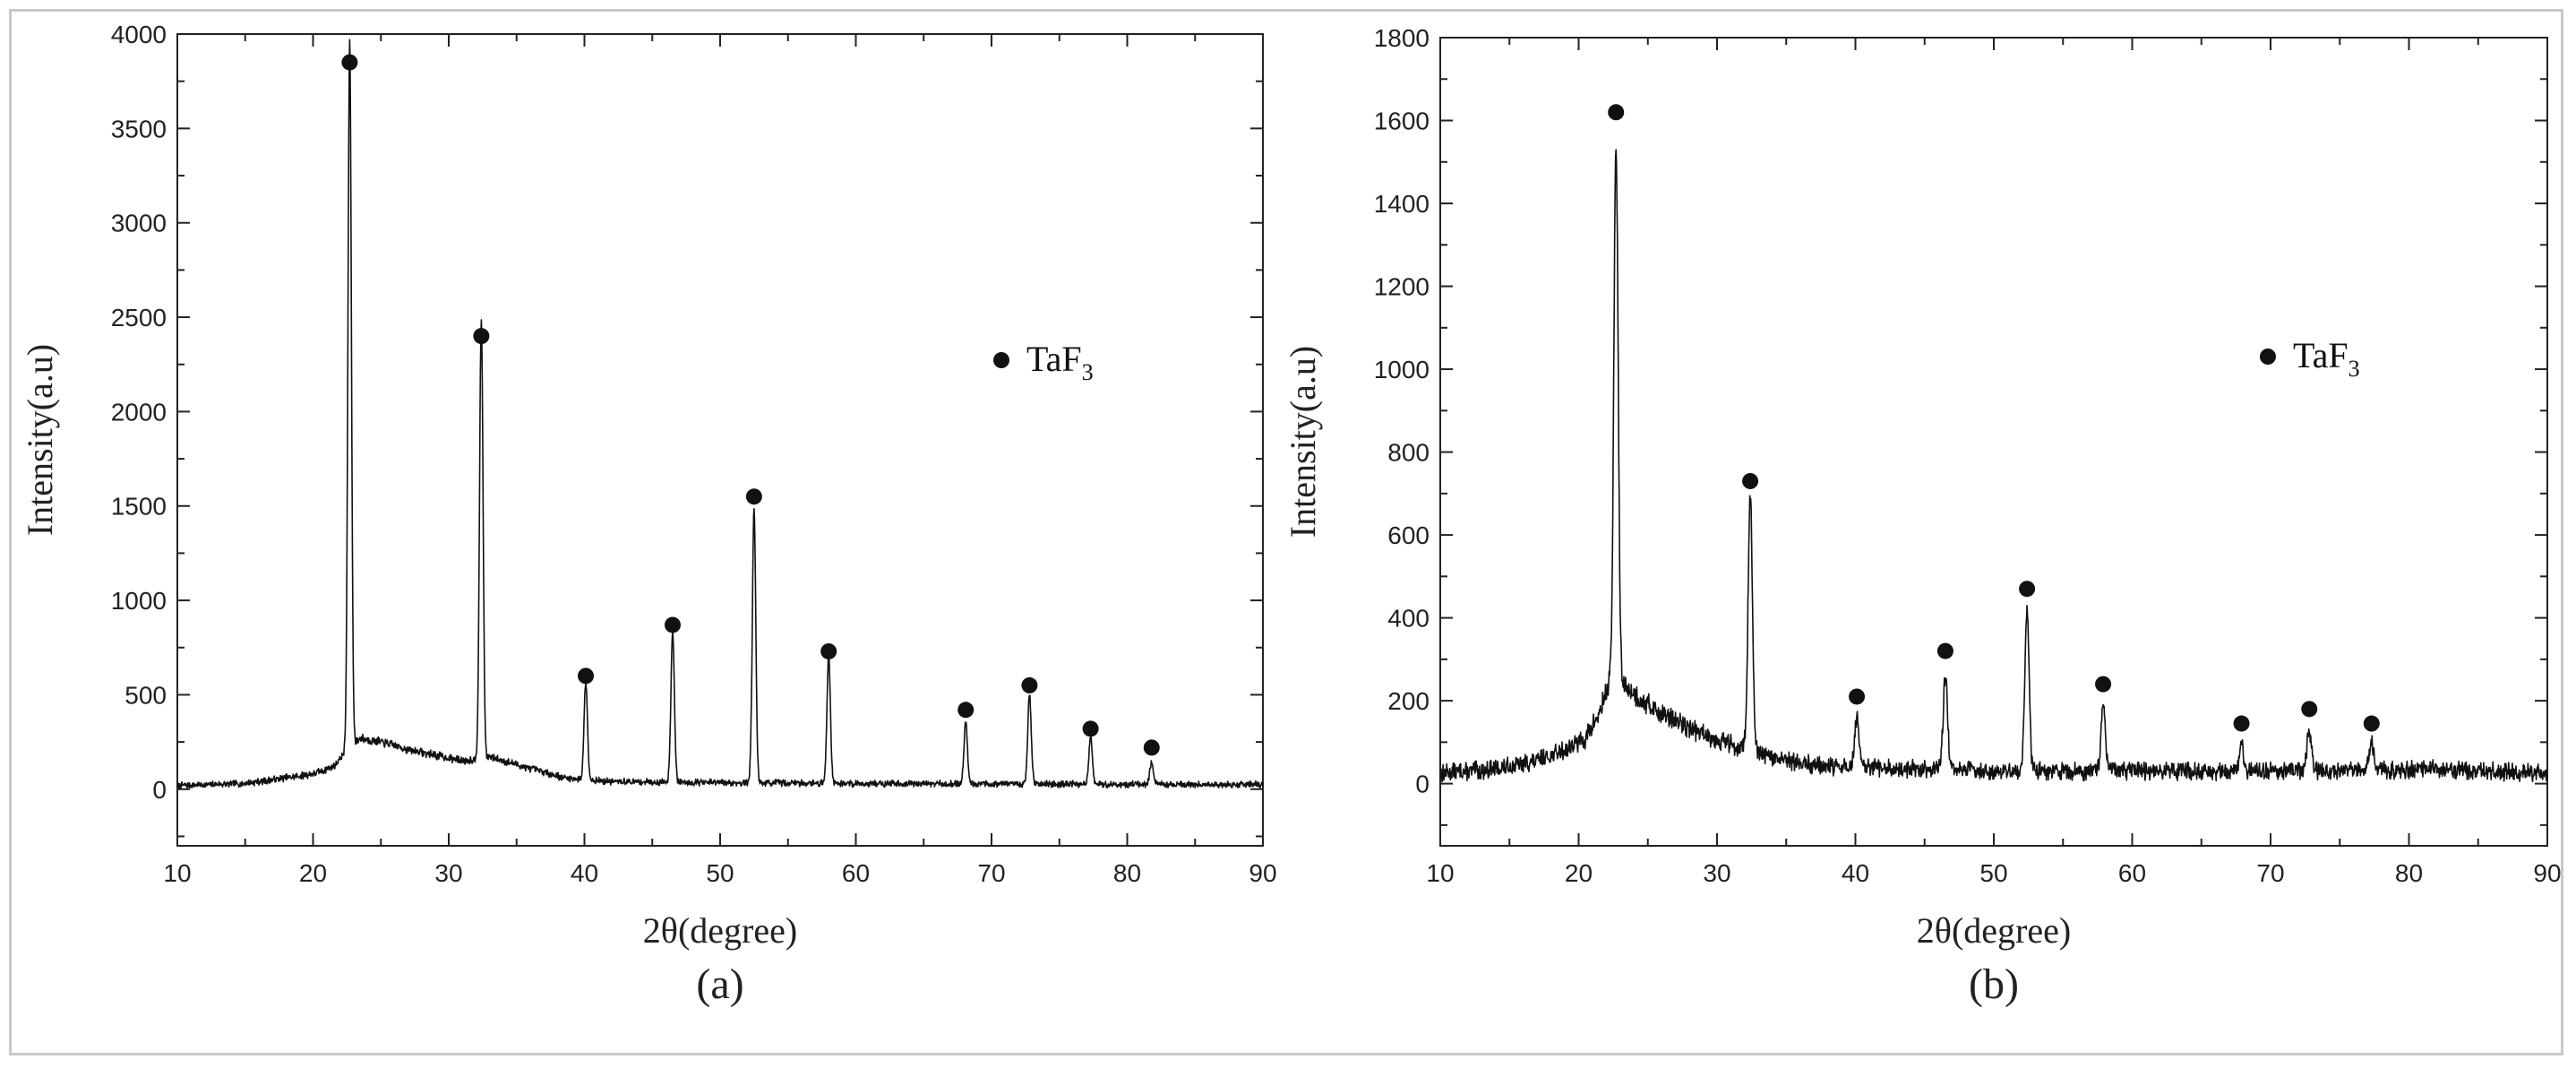 The width and height of the screenshot is (2576, 1068). I want to click on panel-label: (b), so click(1994, 984).